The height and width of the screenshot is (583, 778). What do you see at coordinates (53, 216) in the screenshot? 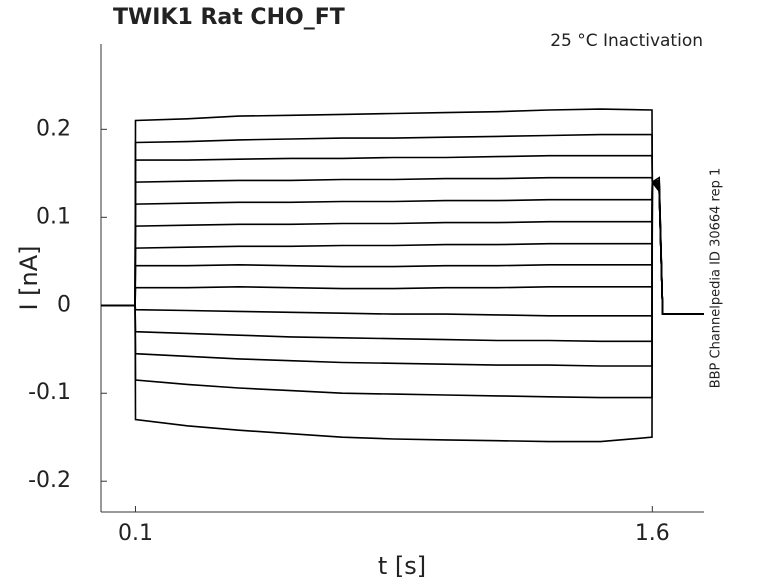
I see `y-tick-label: 0.1` at bounding box center [53, 216].